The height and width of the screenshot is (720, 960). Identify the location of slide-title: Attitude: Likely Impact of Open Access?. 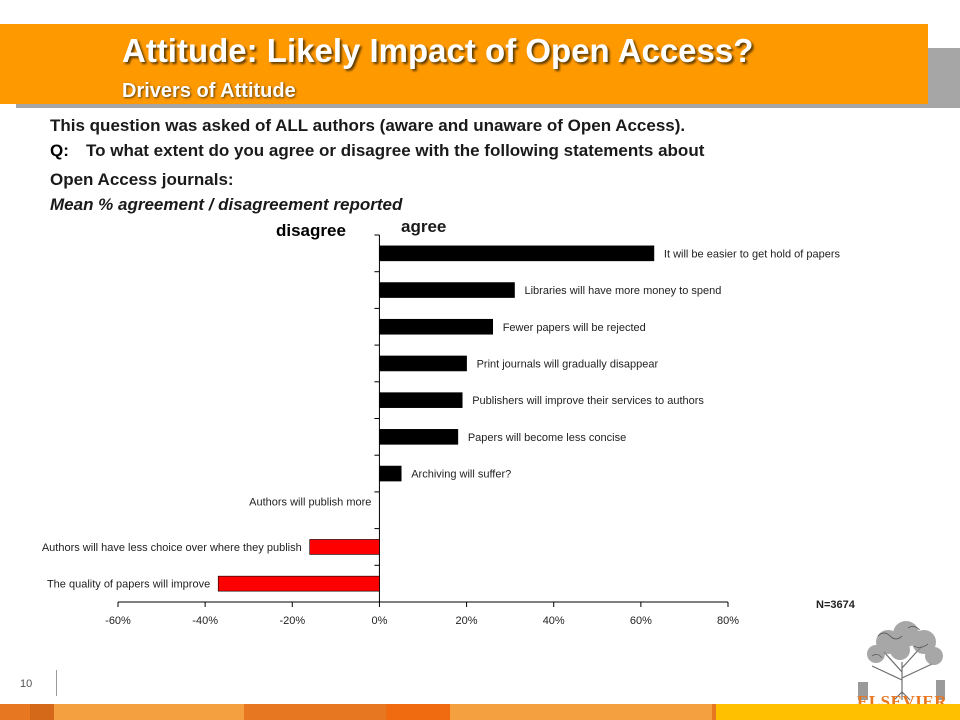
(438, 50).